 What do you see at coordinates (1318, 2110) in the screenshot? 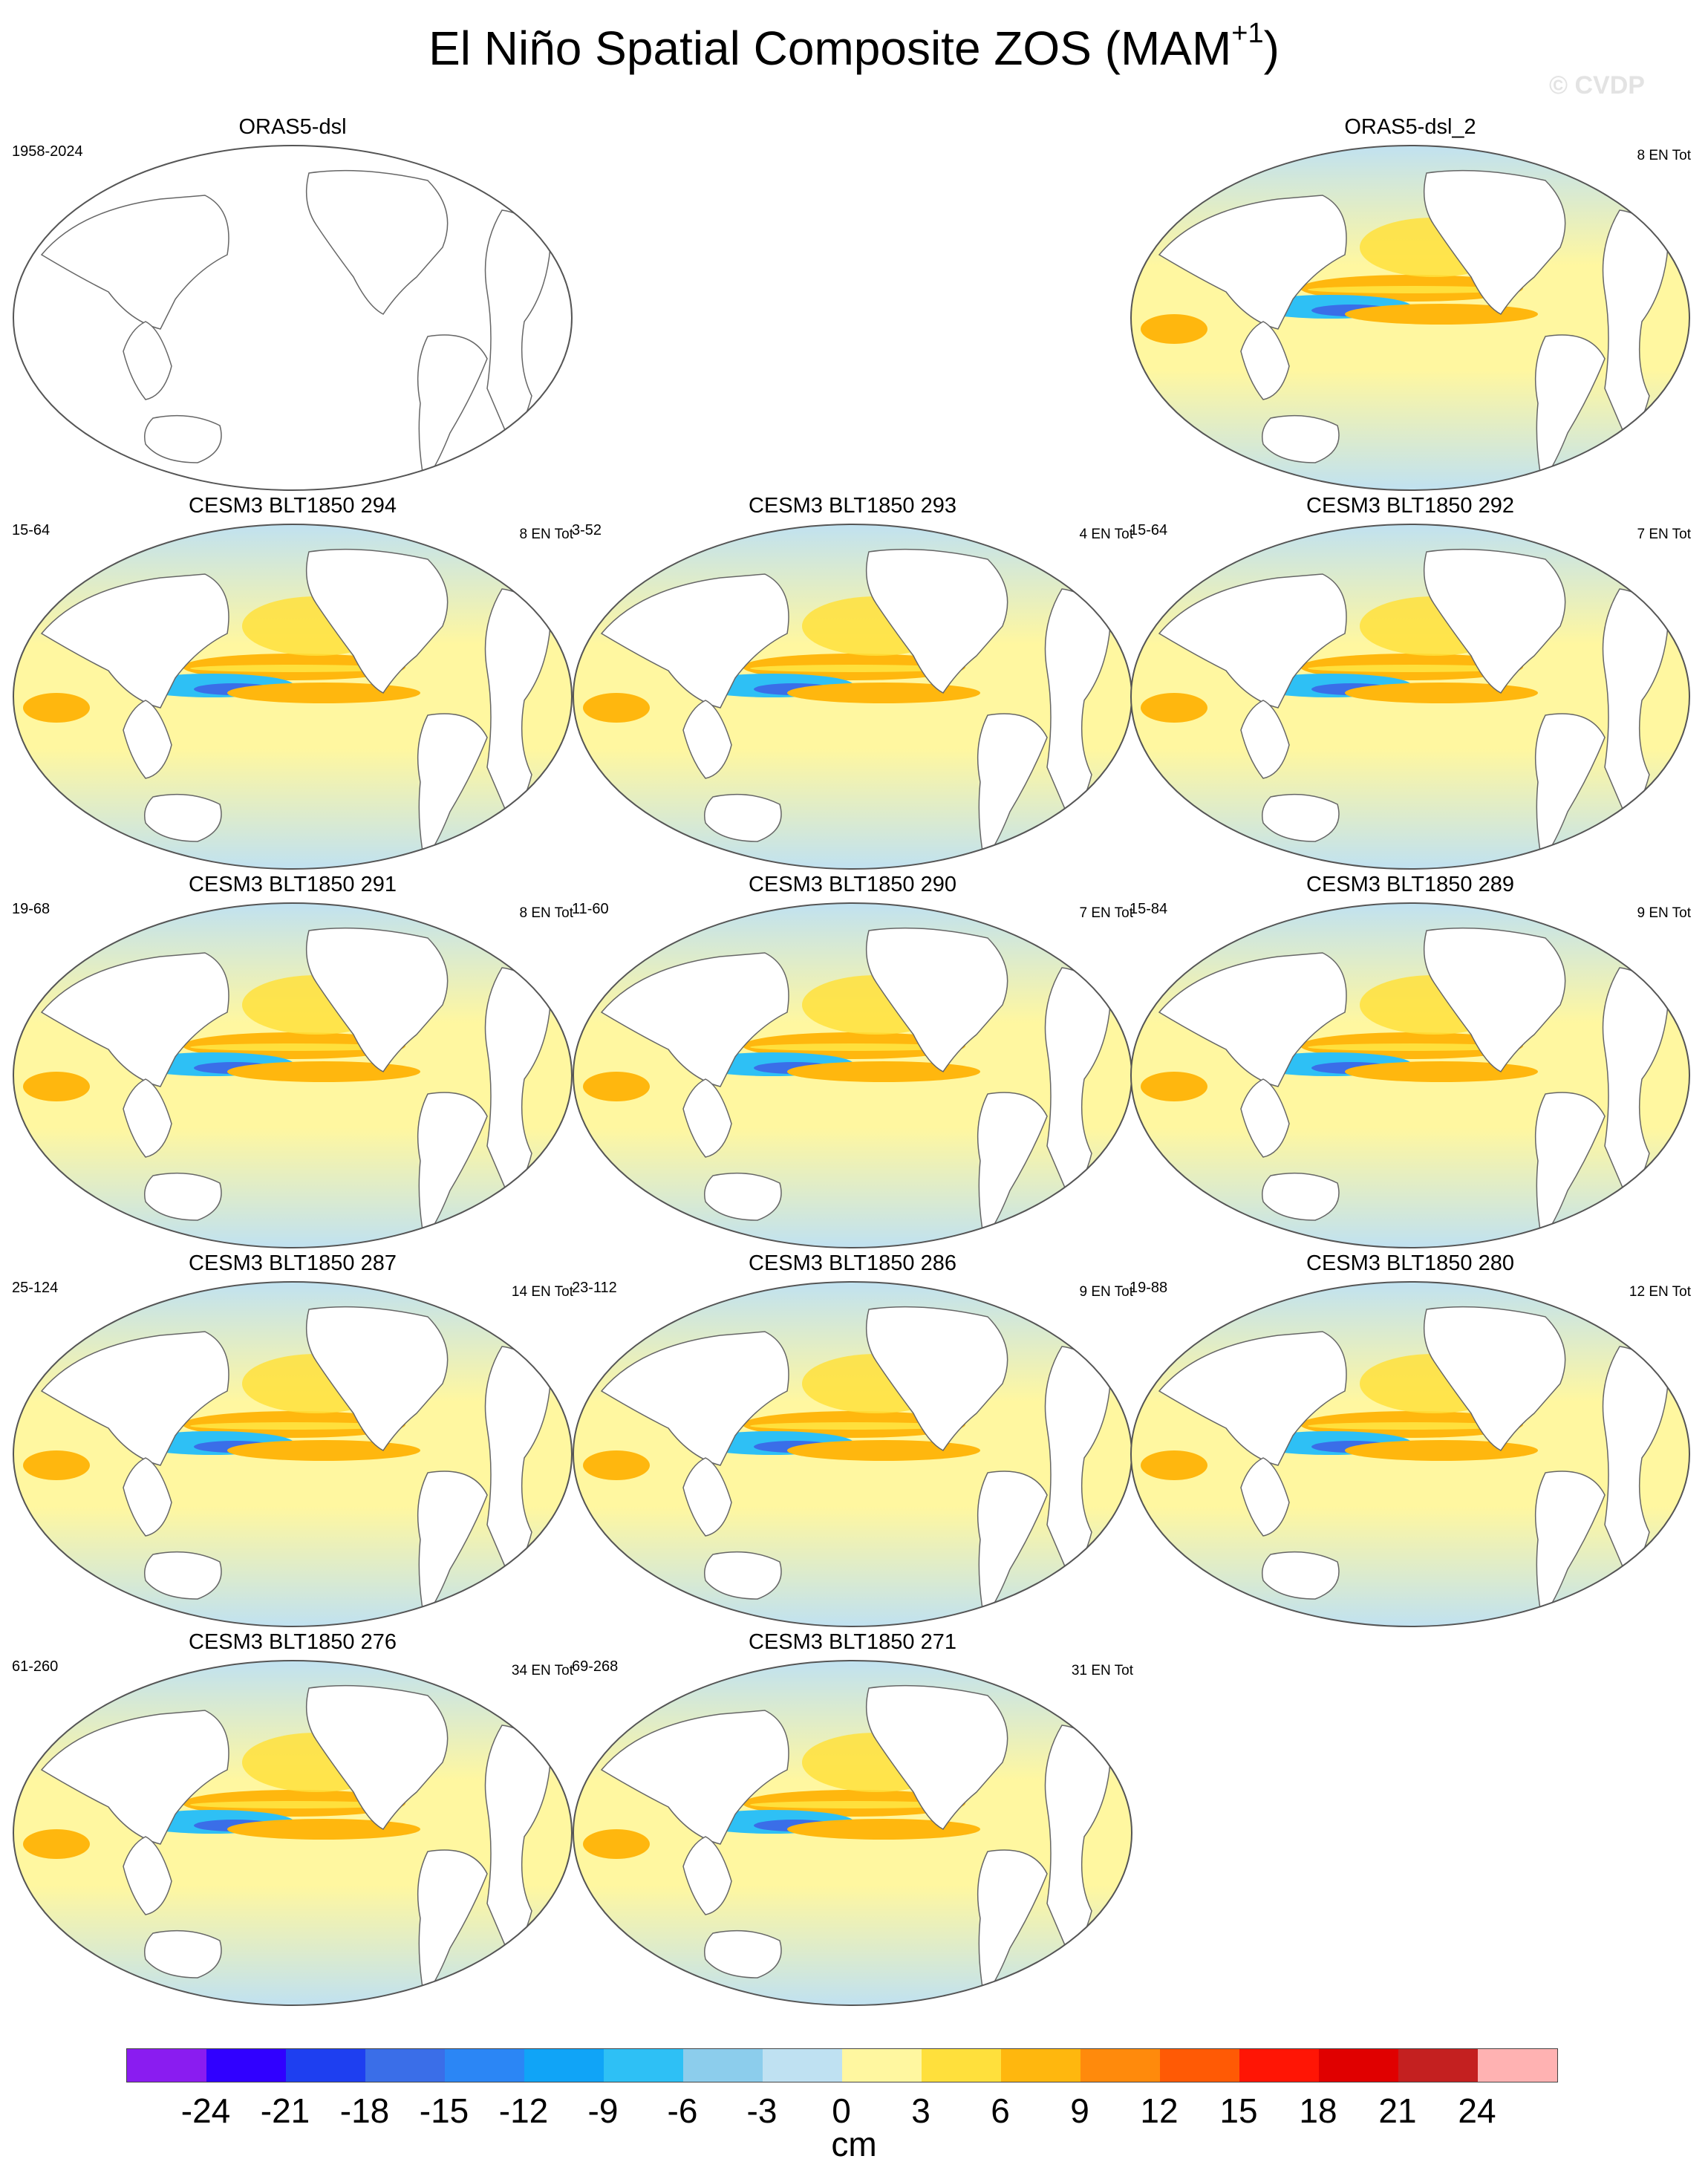
I see `colorbar-tick-label: 18` at bounding box center [1318, 2110].